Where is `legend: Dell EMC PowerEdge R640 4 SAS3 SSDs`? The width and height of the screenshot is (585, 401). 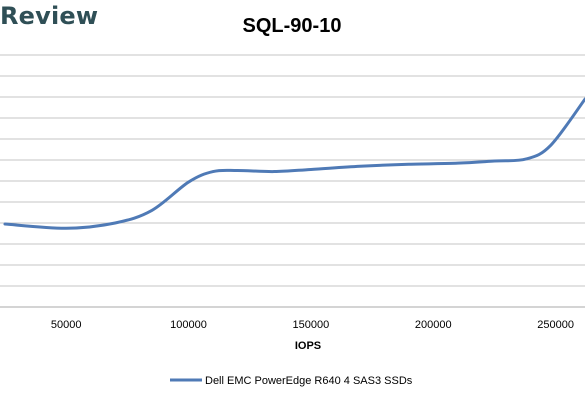 legend: Dell EMC PowerEdge R640 4 SAS3 SSDs is located at coordinates (291, 381).